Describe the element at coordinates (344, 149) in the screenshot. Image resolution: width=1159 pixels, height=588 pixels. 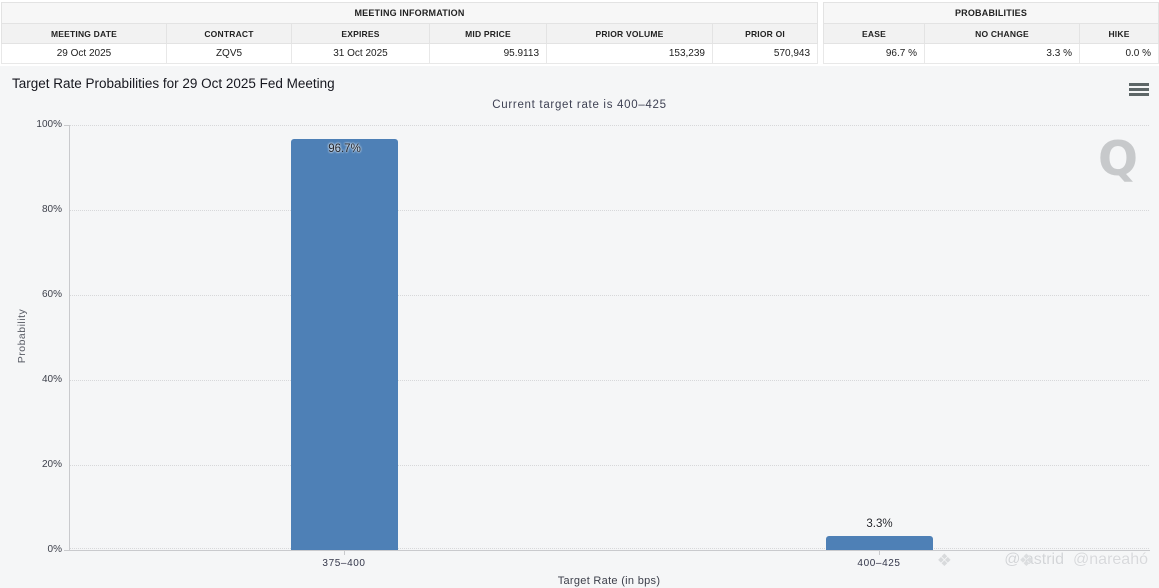
I see `bar-label-375-400: 96.7%` at that location.